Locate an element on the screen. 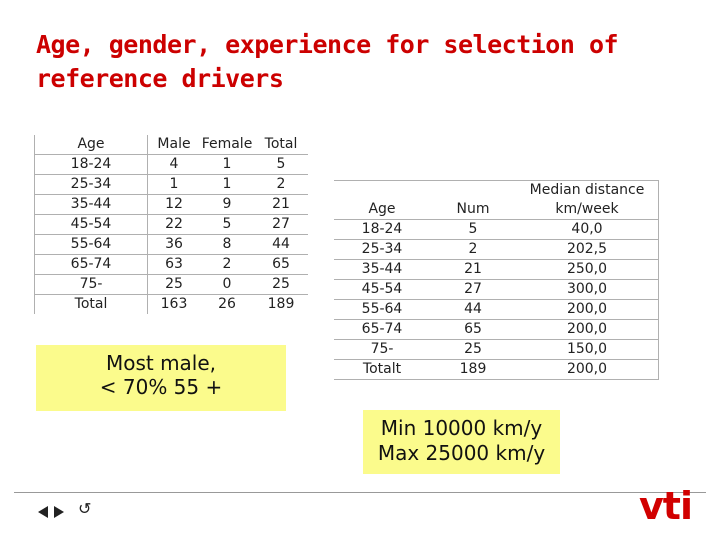 The height and width of the screenshot is (540, 720). vti-logo: vti is located at coordinates (666, 506).